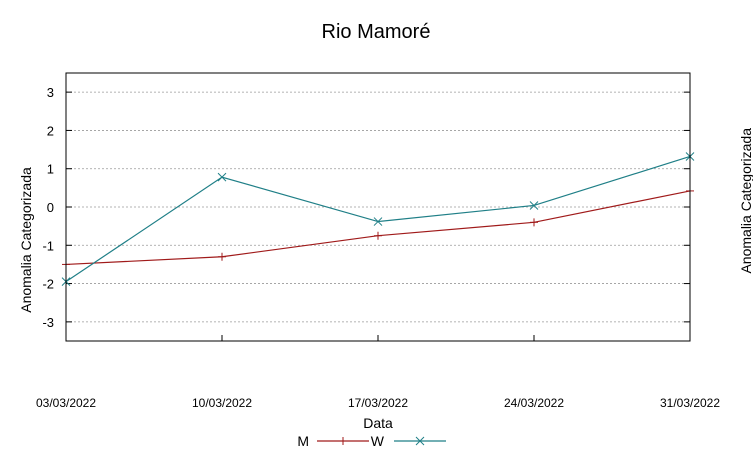 The width and height of the screenshot is (753, 458). Describe the element at coordinates (50, 169) in the screenshot. I see `y-tick-label: 1` at that location.